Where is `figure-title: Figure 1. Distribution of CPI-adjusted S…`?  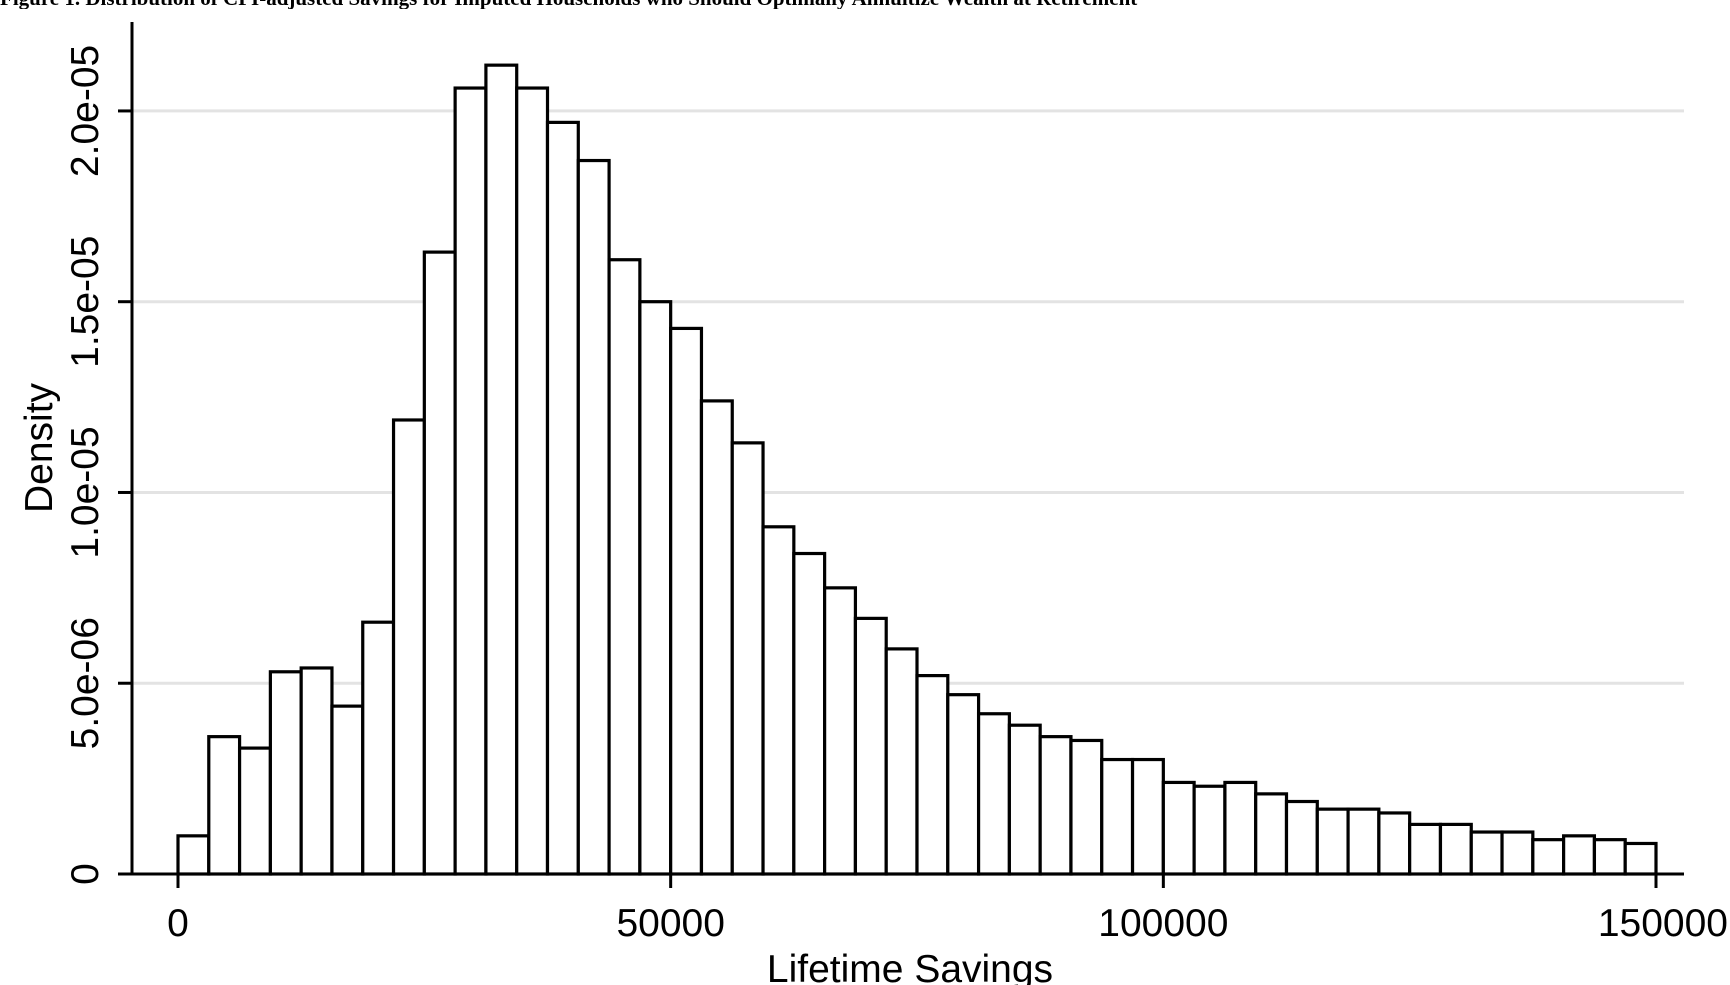
figure-title: Figure 1. Distribution of CPI-adjusted S… is located at coordinates (865, 4).